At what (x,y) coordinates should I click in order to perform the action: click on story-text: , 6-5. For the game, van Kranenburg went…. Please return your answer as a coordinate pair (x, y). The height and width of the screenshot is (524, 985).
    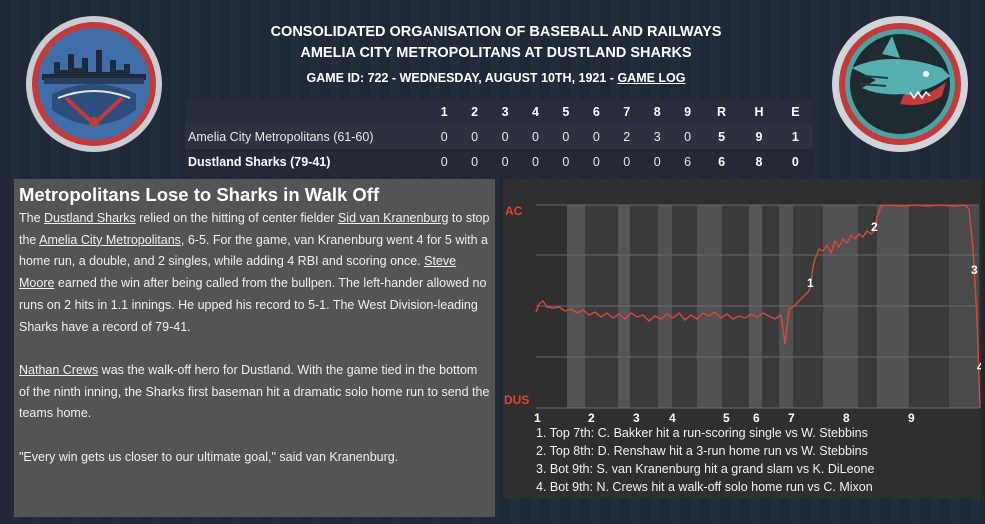
    Looking at the image, I should click on (254, 250).